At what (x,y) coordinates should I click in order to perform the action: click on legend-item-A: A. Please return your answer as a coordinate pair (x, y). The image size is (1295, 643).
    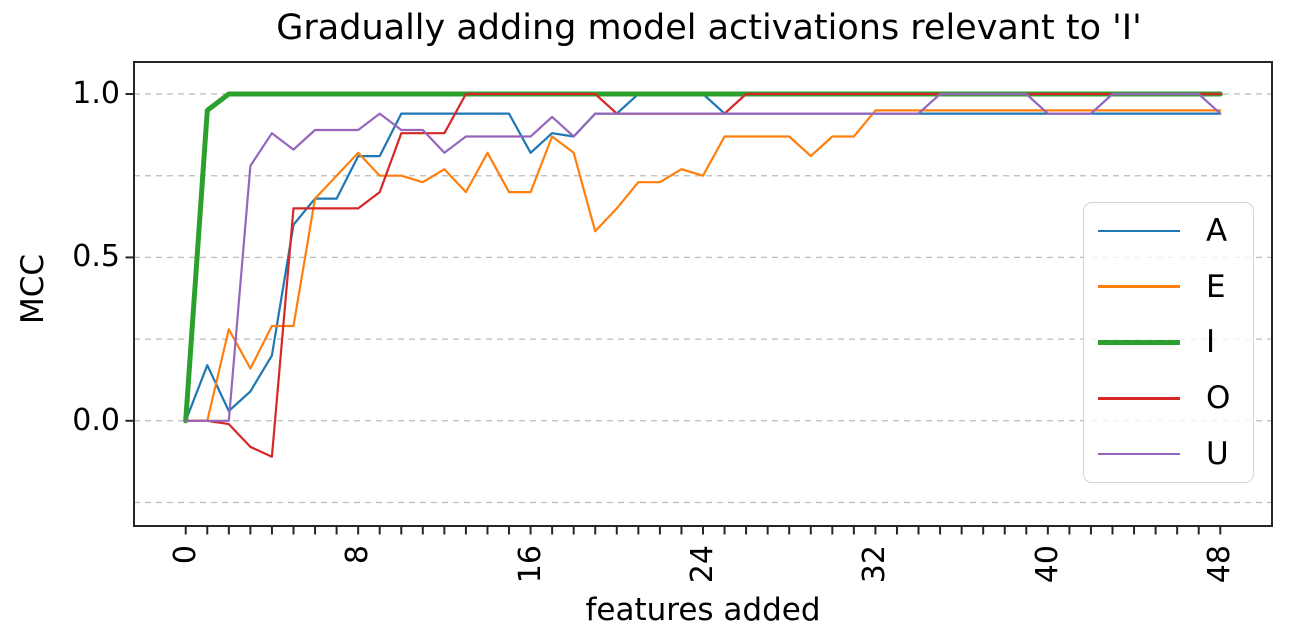
    Looking at the image, I should click on (1168, 231).